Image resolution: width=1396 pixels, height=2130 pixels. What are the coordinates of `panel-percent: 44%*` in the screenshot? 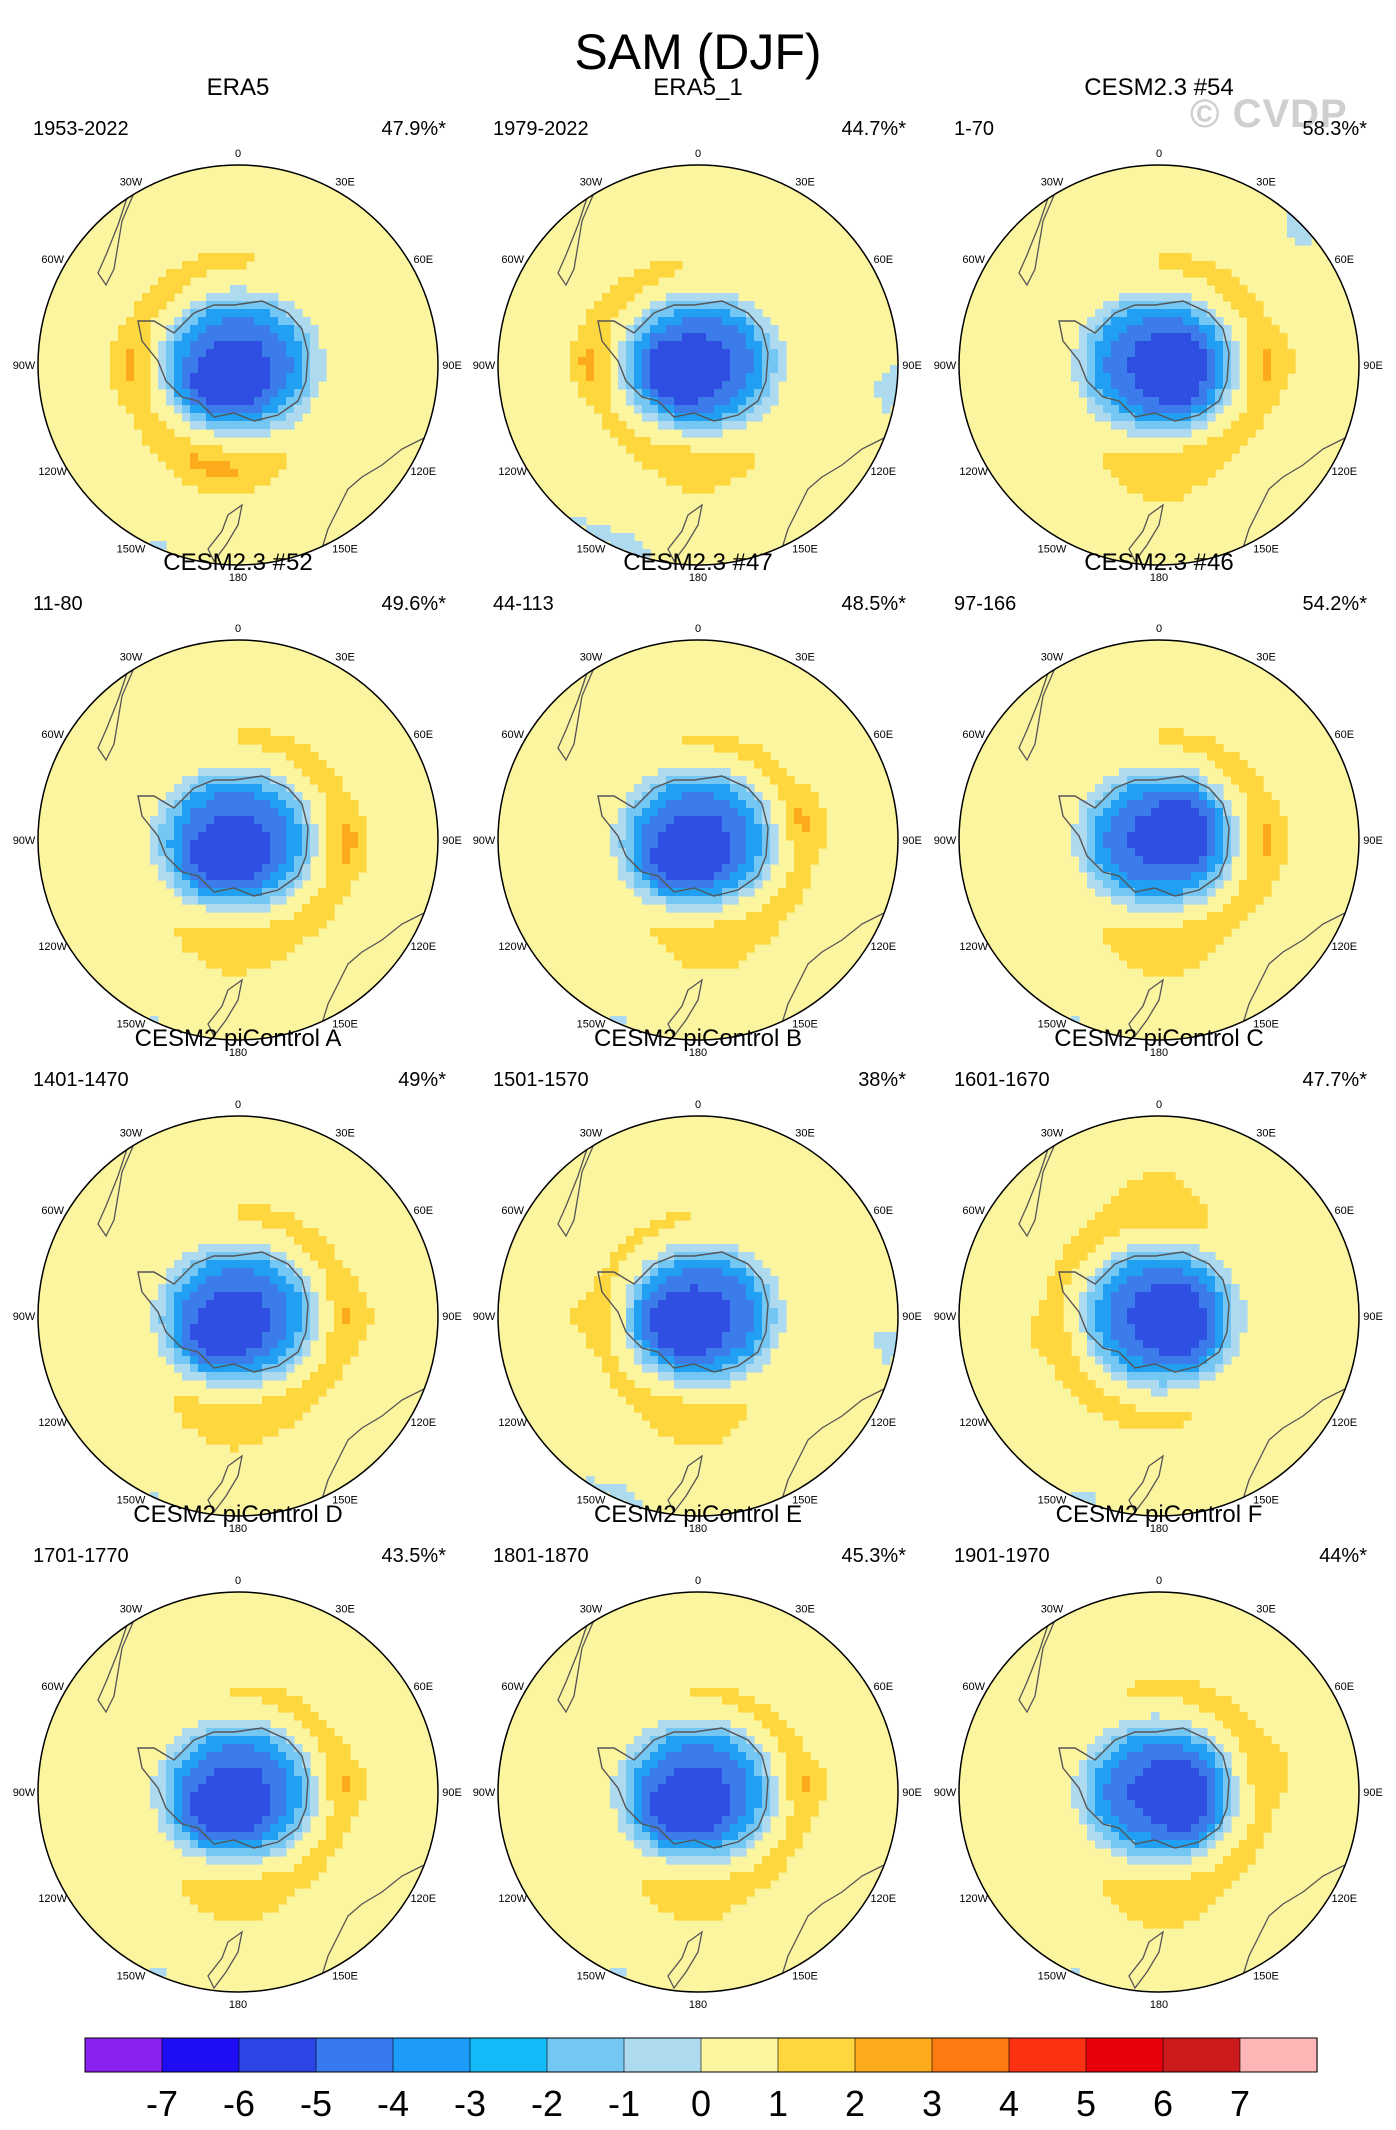 It's located at (1343, 1556).